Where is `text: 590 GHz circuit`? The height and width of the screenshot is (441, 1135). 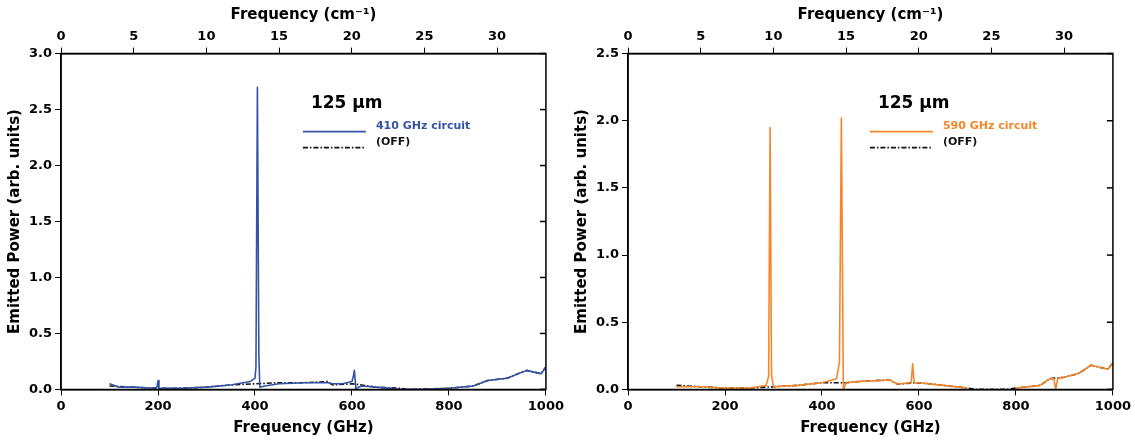
text: 590 GHz circuit is located at coordinates (990, 126).